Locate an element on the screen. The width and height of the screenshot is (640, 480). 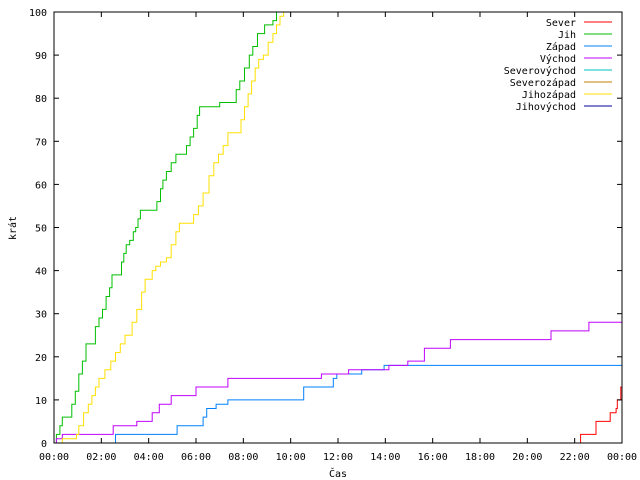
x-tick-label: 06:00 is located at coordinates (196, 457).